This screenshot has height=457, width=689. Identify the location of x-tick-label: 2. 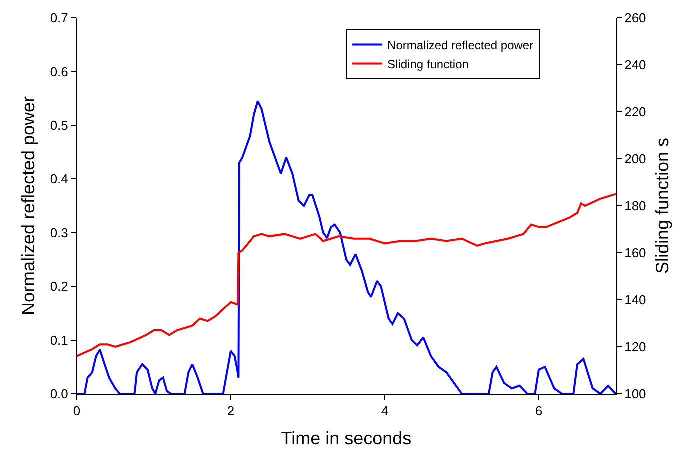
(231, 411).